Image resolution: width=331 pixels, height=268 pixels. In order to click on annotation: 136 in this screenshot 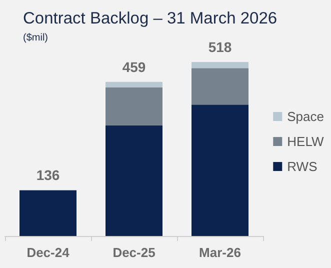, I will do `click(48, 175)`.